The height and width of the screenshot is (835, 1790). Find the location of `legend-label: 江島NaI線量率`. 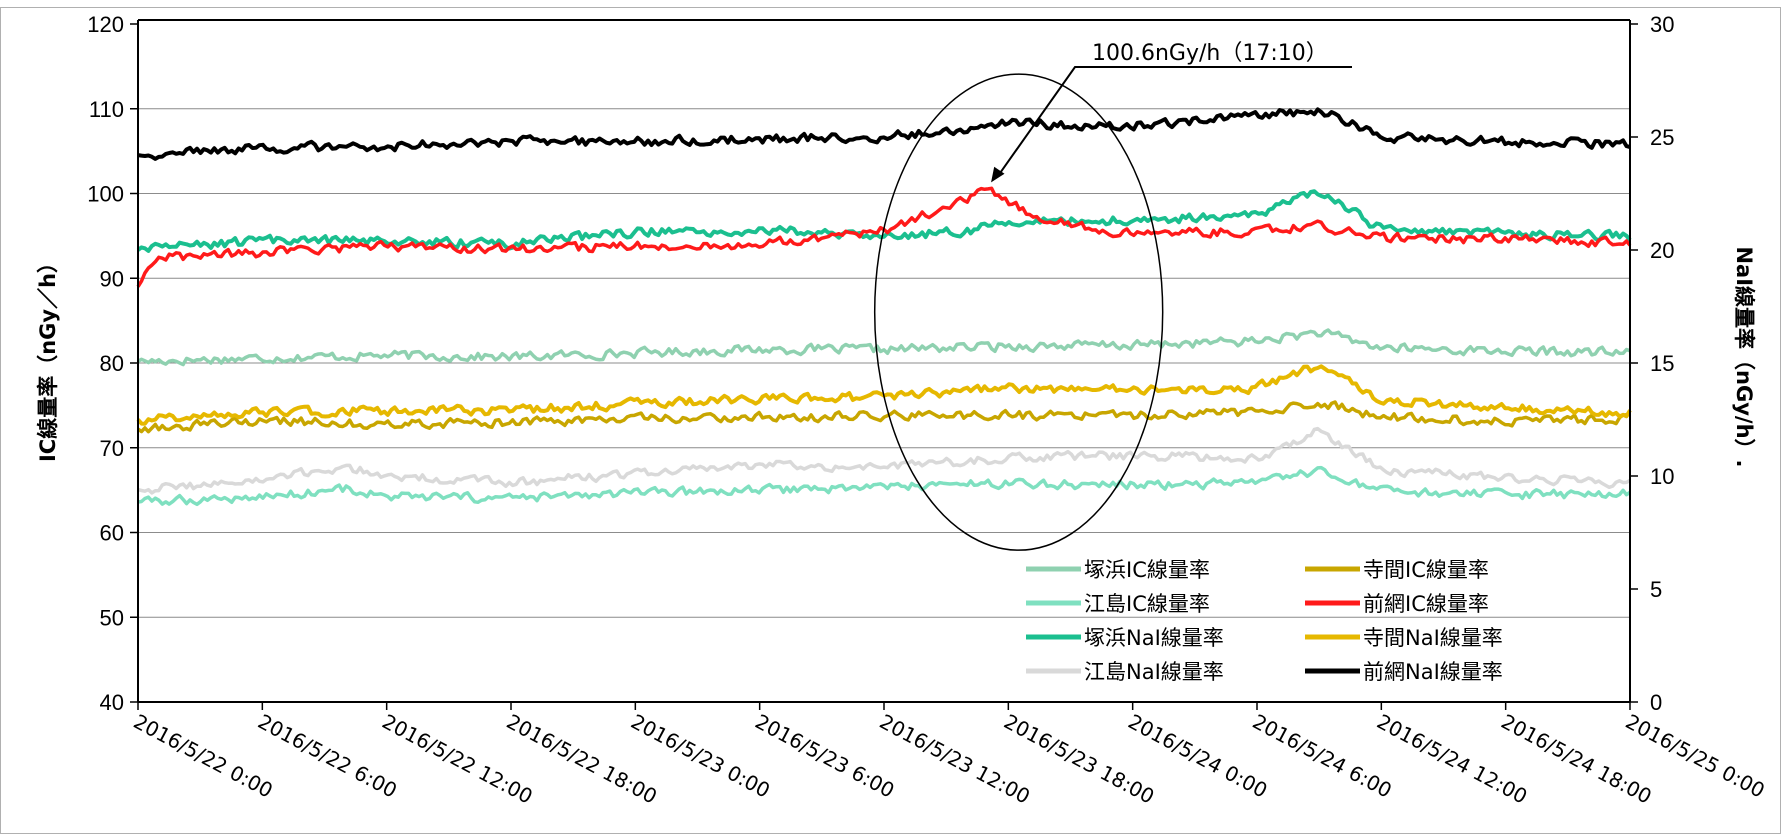

legend-label: 江島NaI線量率 is located at coordinates (1154, 672).